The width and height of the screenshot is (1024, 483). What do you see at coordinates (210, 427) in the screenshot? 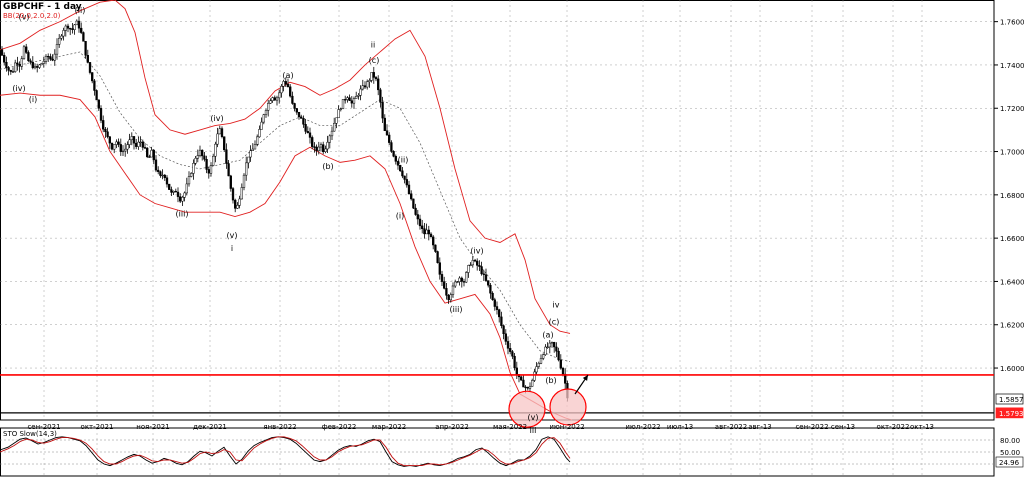
I see `x-tick-label: дек-2021` at bounding box center [210, 427].